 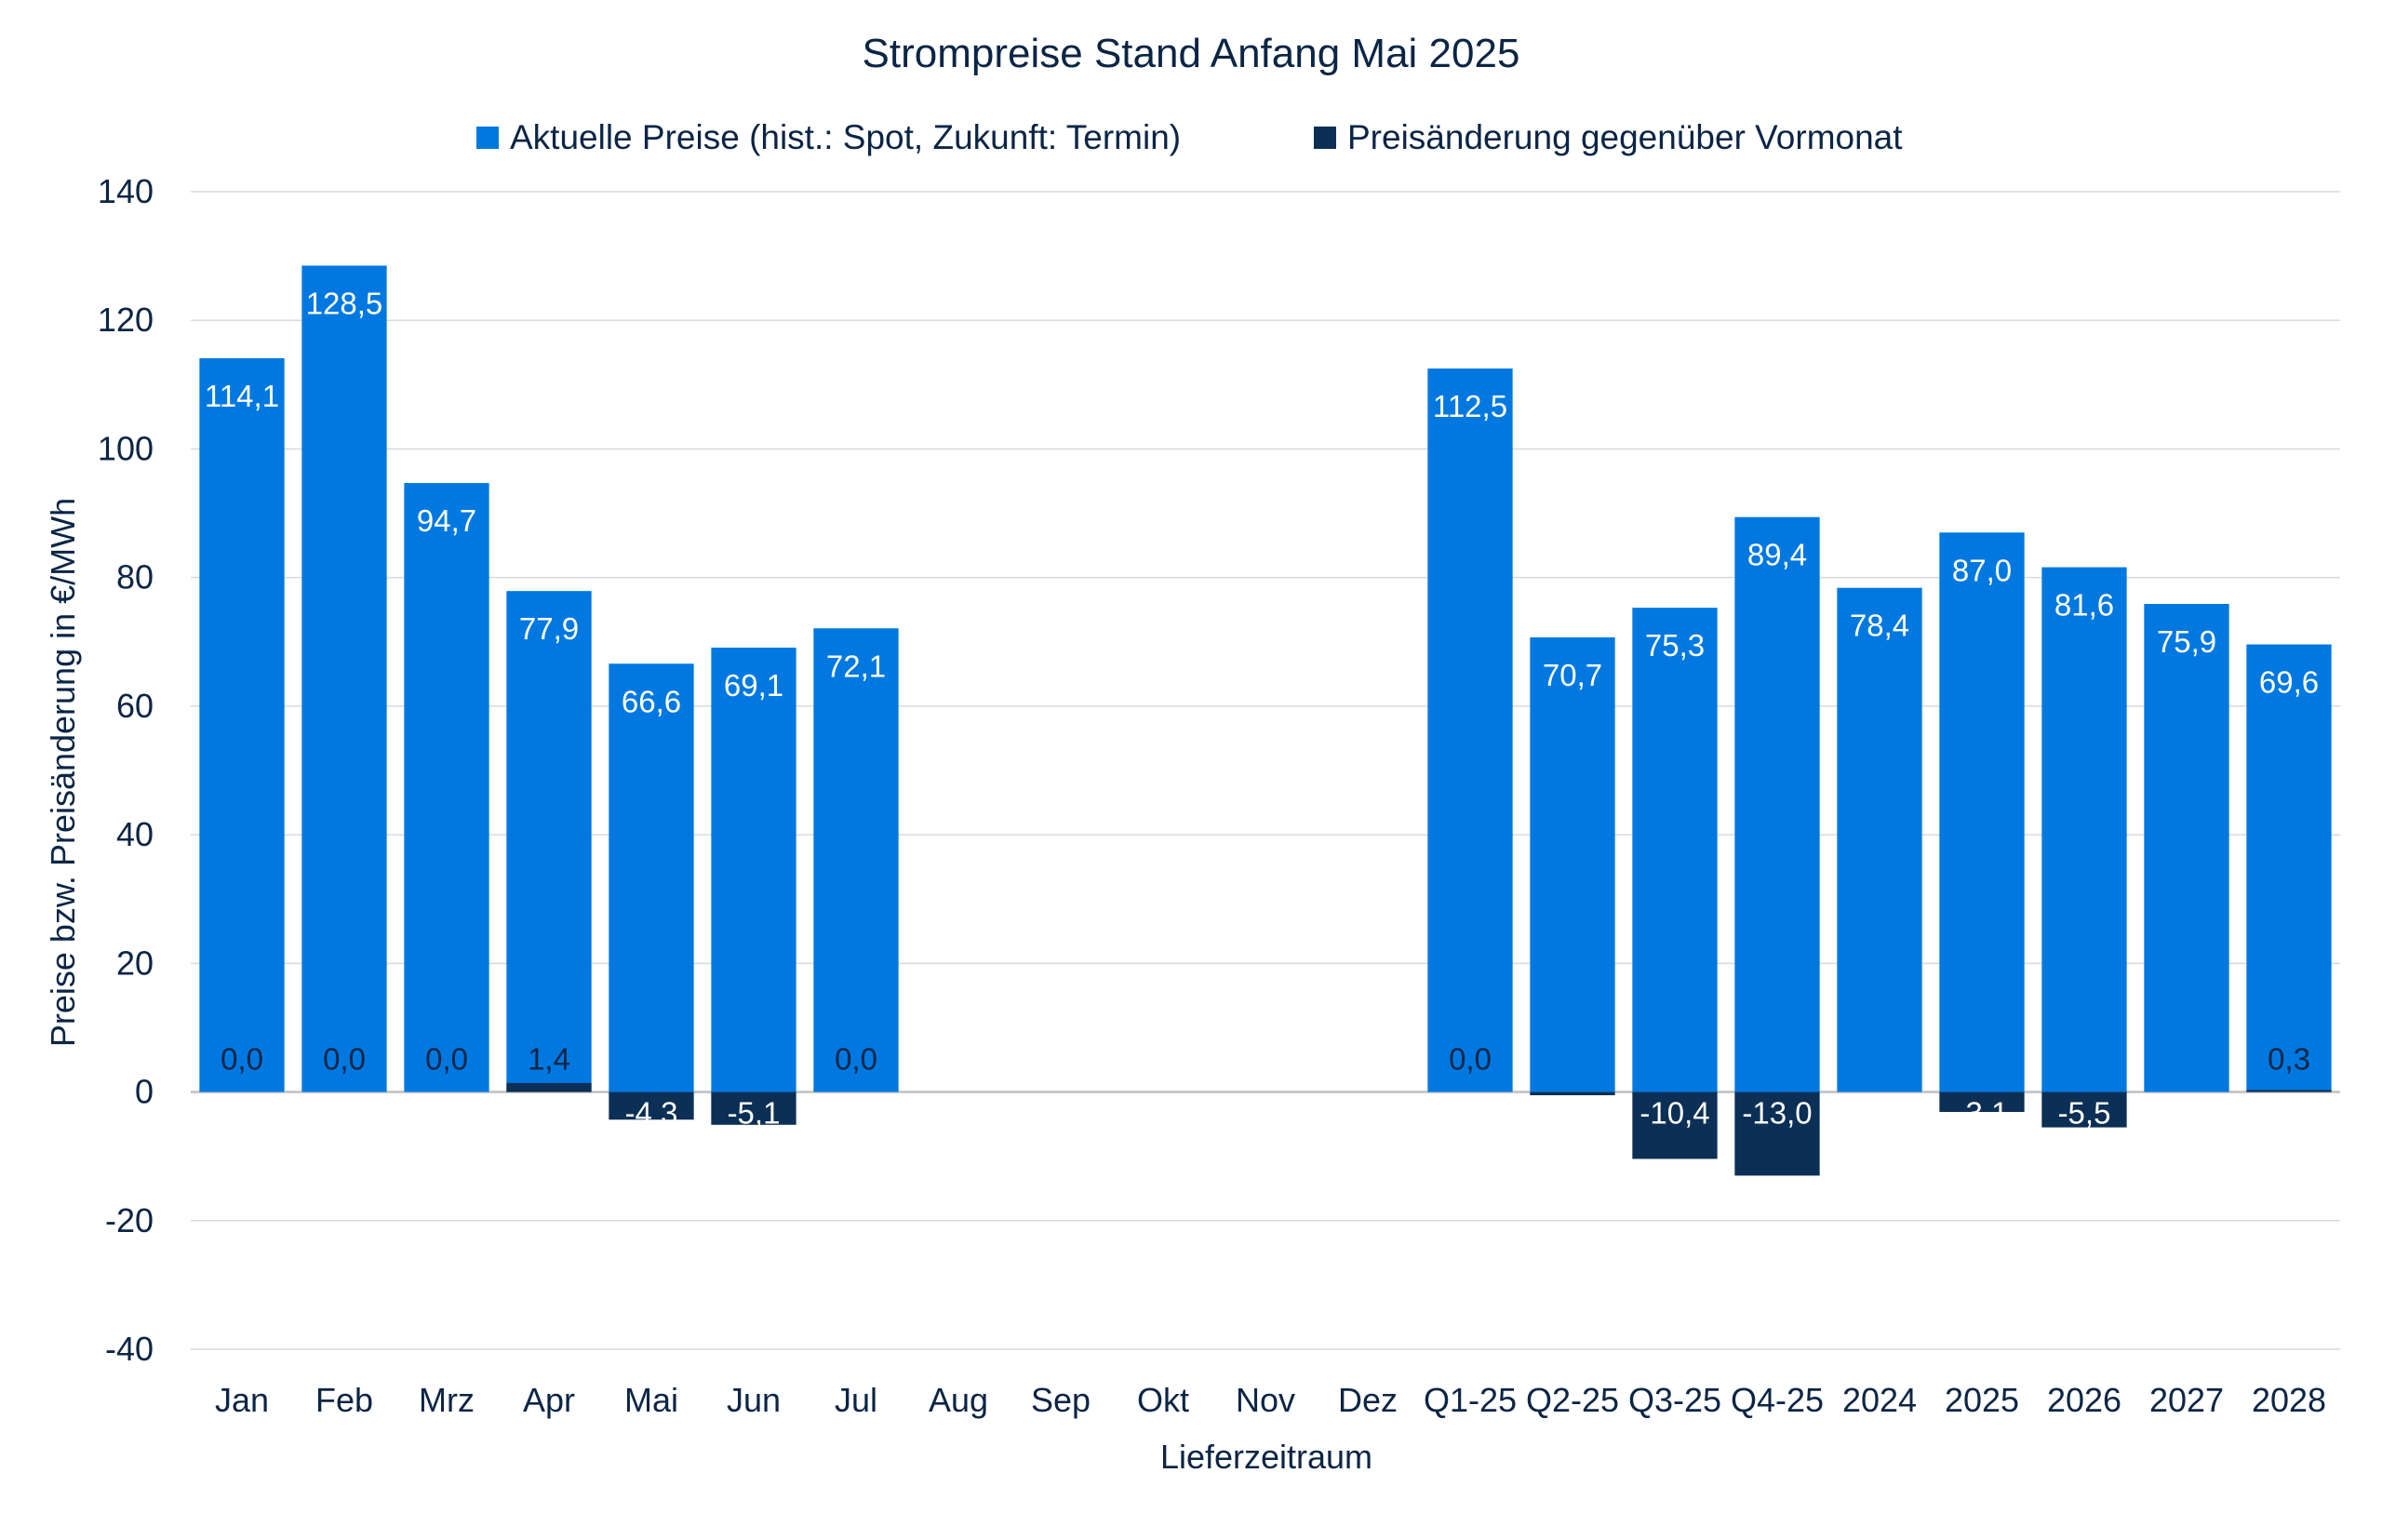 What do you see at coordinates (135, 963) in the screenshot?
I see `y-tick-label: 20` at bounding box center [135, 963].